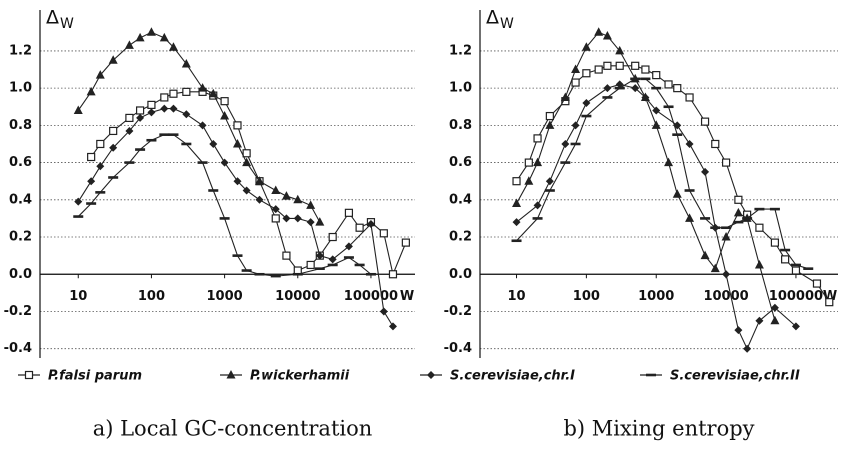 The image size is (842, 460). I want to click on x-tick-label: 100, so click(151, 296).